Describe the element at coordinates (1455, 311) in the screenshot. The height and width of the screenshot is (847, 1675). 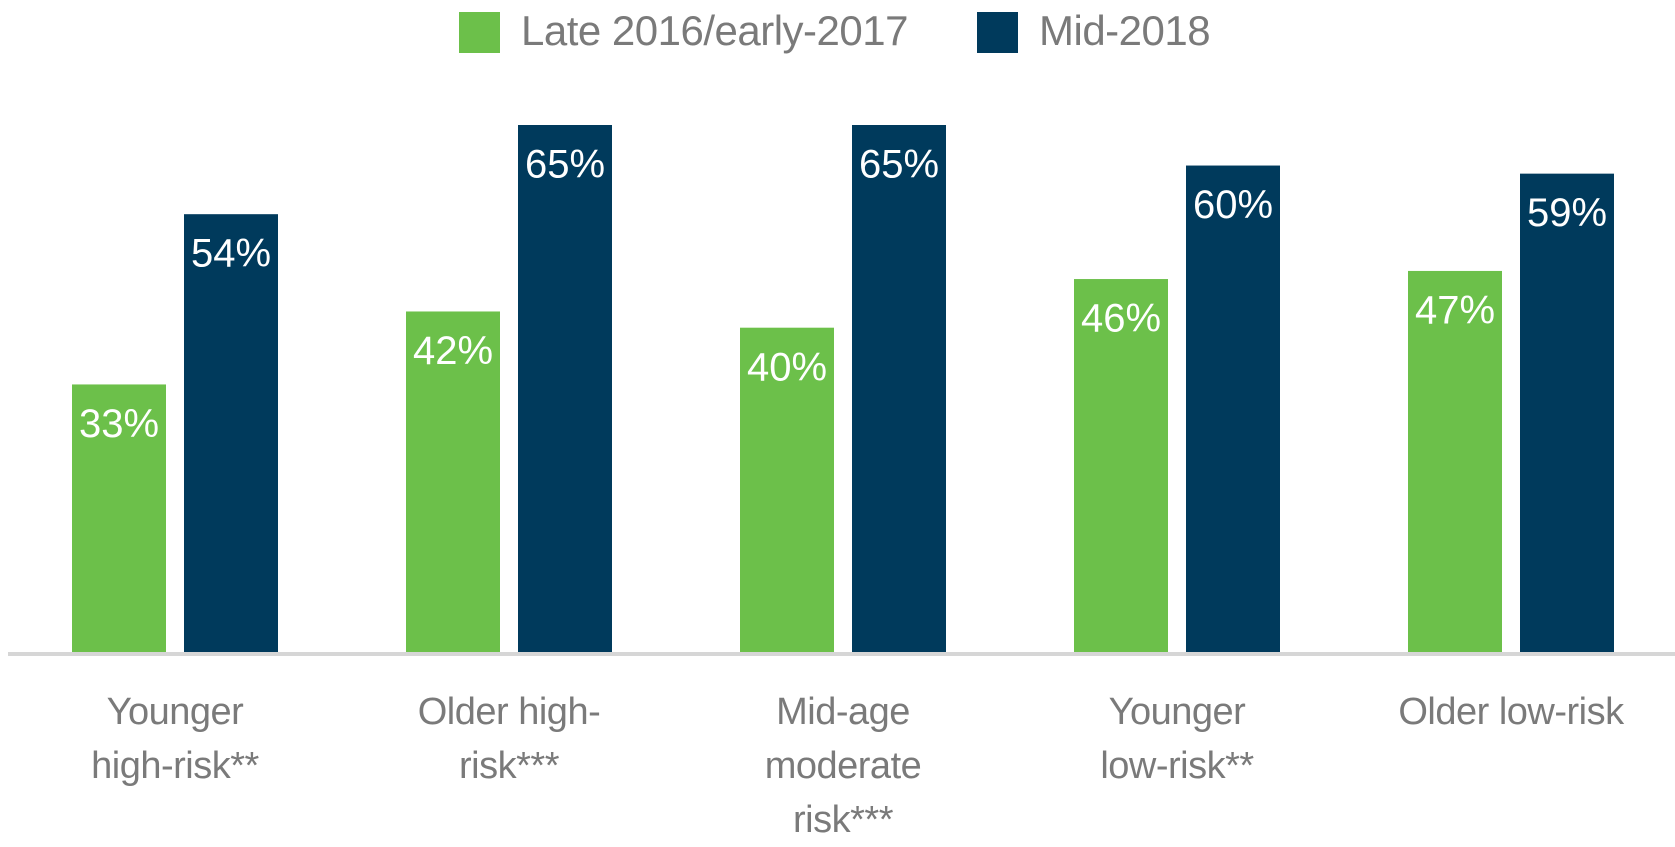
I see `data-label: 47%` at that location.